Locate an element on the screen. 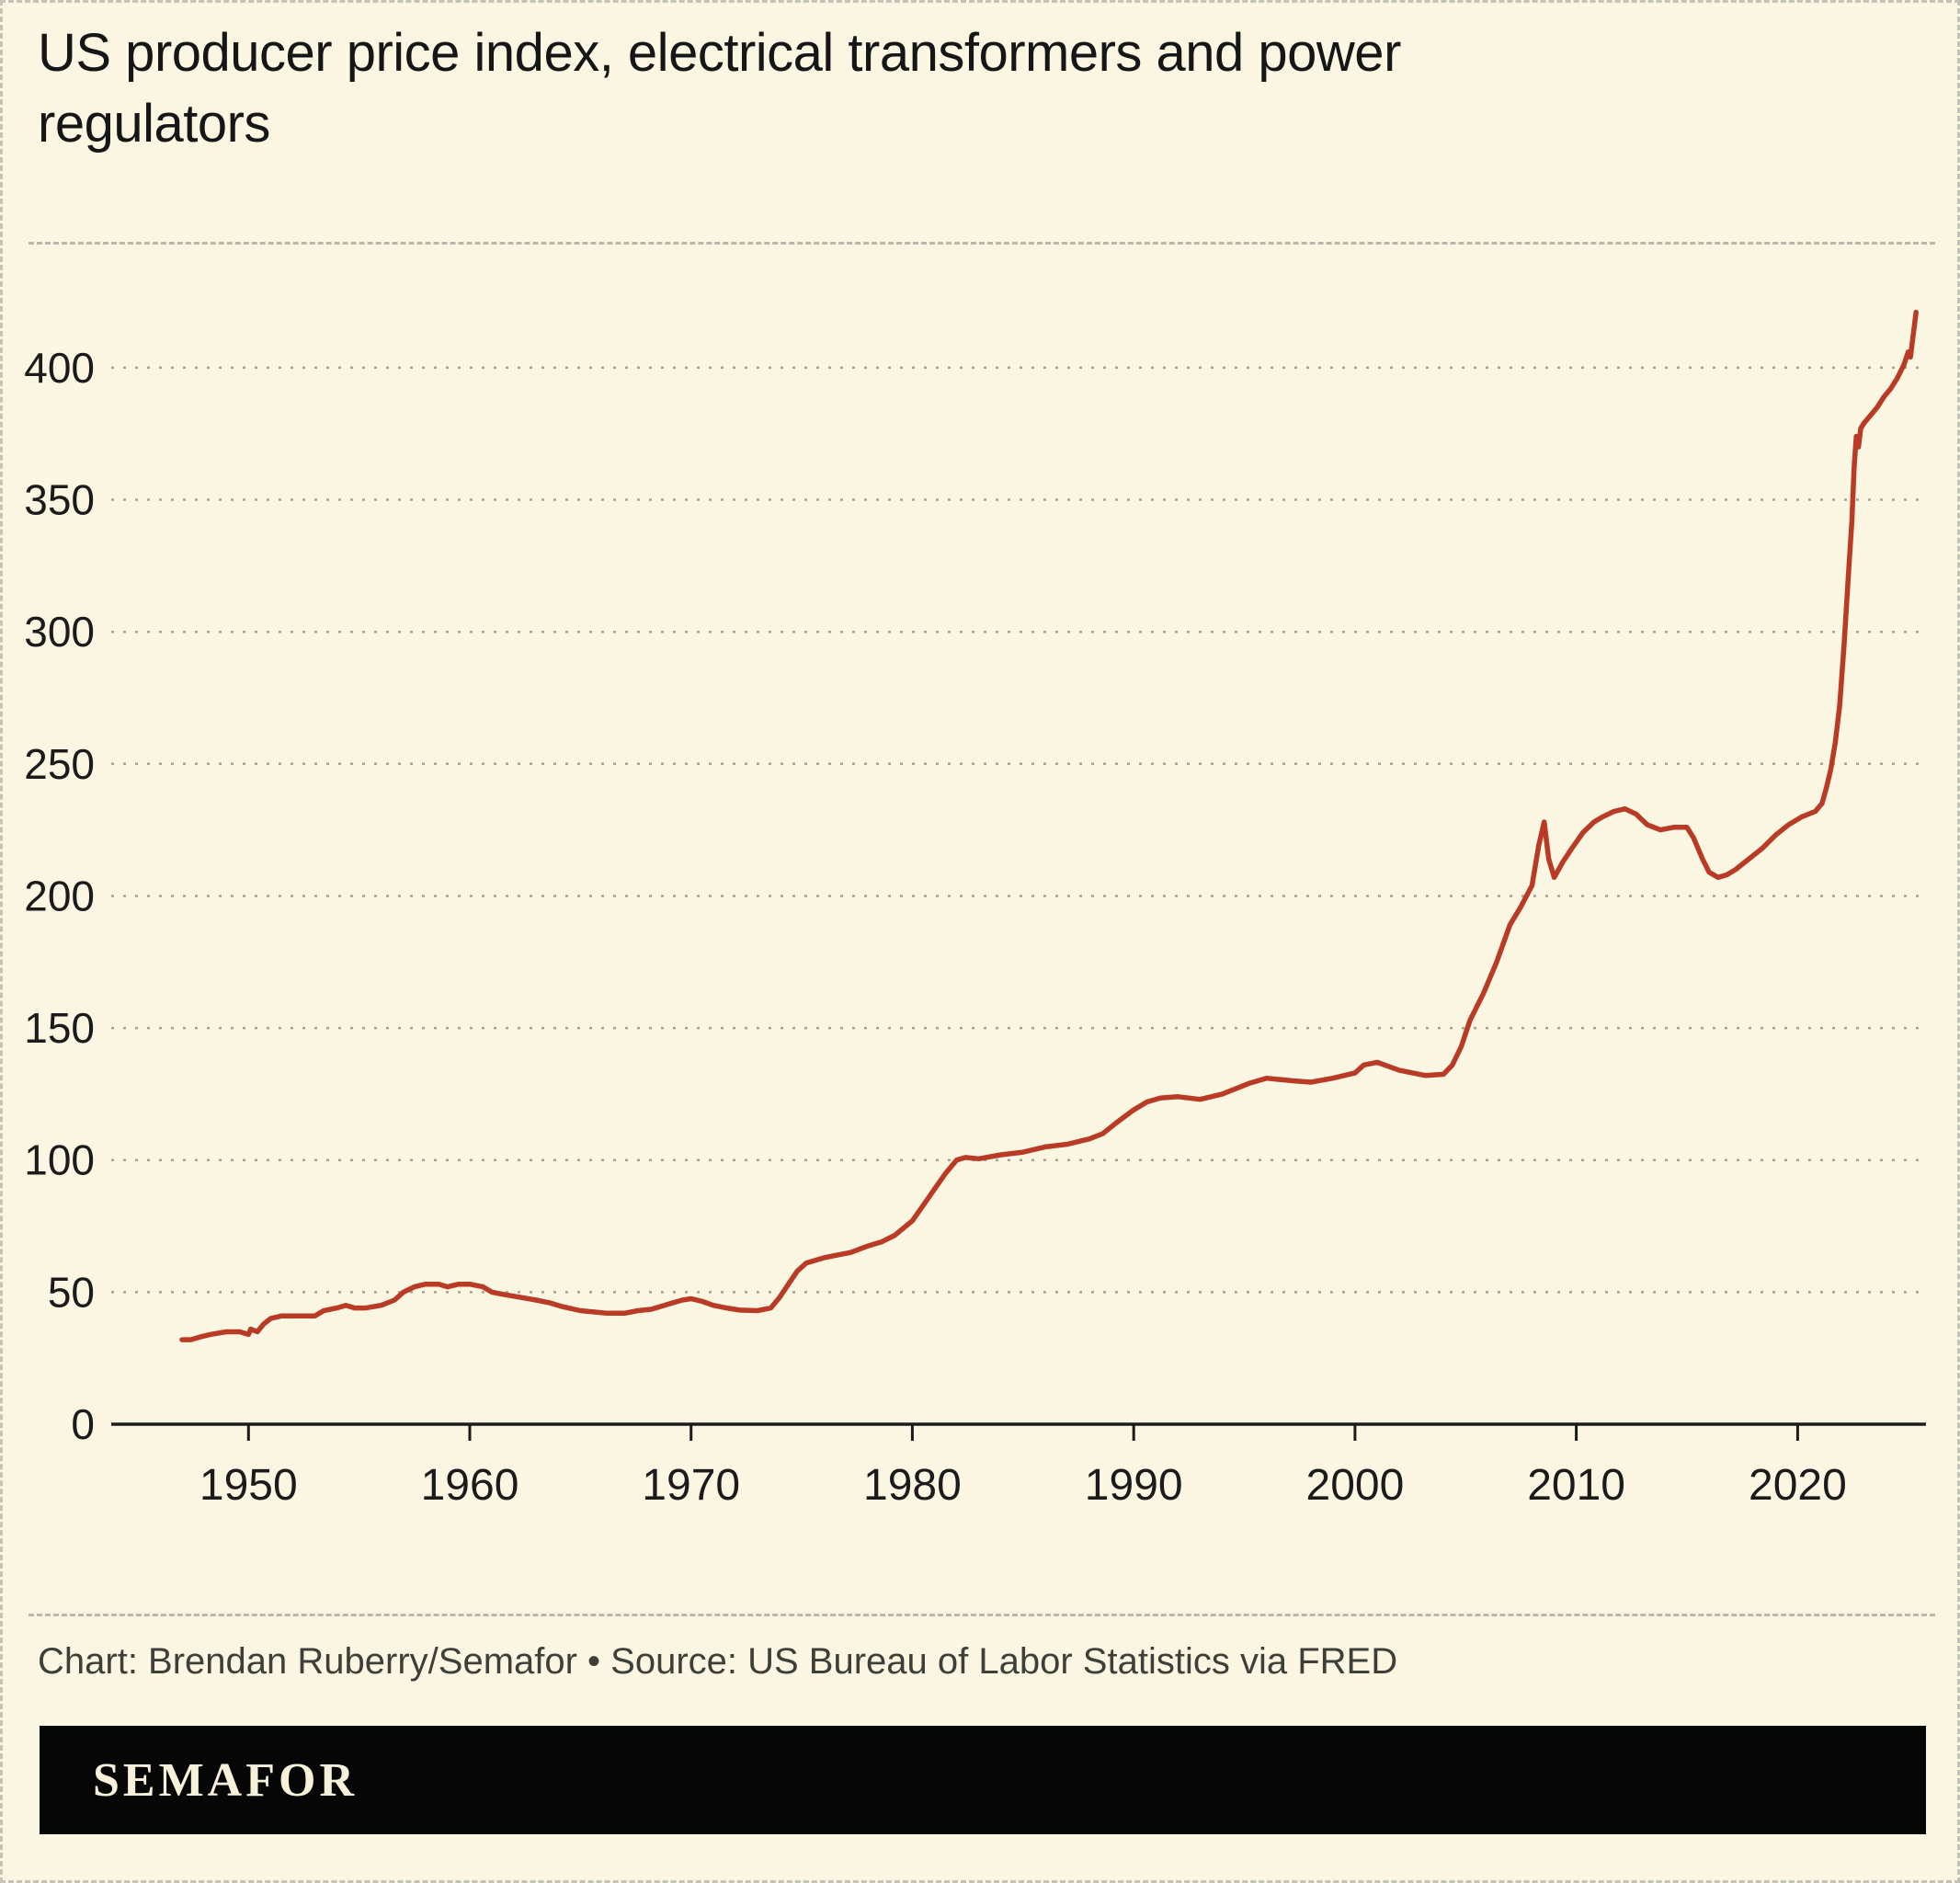 The width and height of the screenshot is (1960, 1883). x-tick-label-2000: 2000 is located at coordinates (1355, 1485).